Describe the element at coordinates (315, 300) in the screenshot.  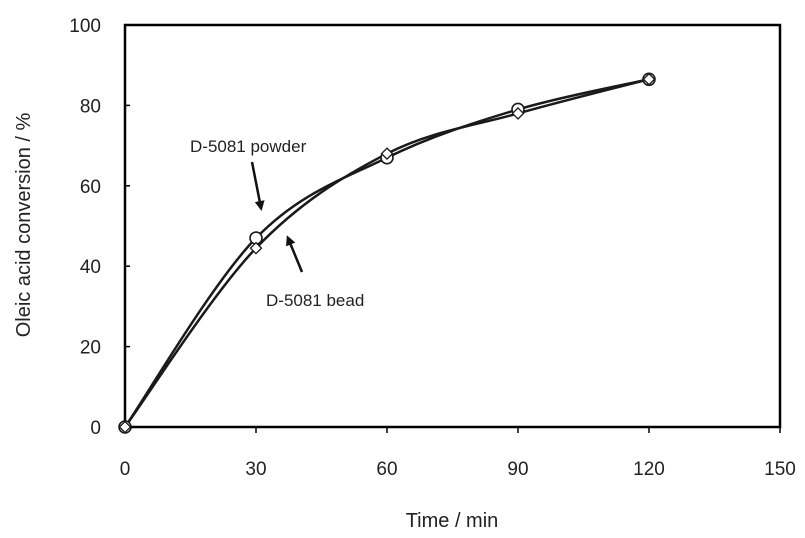
I see `annotation-label: D-5081 bead` at that location.